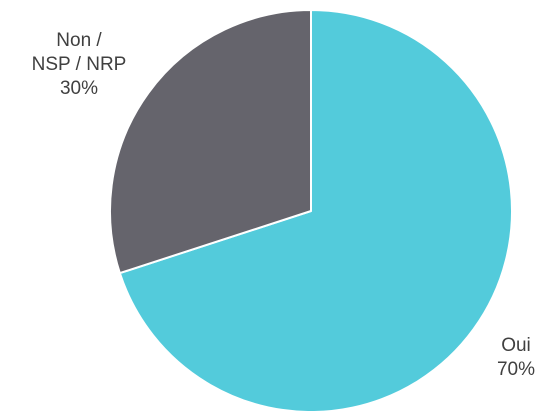 The width and height of the screenshot is (542, 411). What do you see at coordinates (516, 369) in the screenshot?
I see `slice-value-label-oui: 70%` at bounding box center [516, 369].